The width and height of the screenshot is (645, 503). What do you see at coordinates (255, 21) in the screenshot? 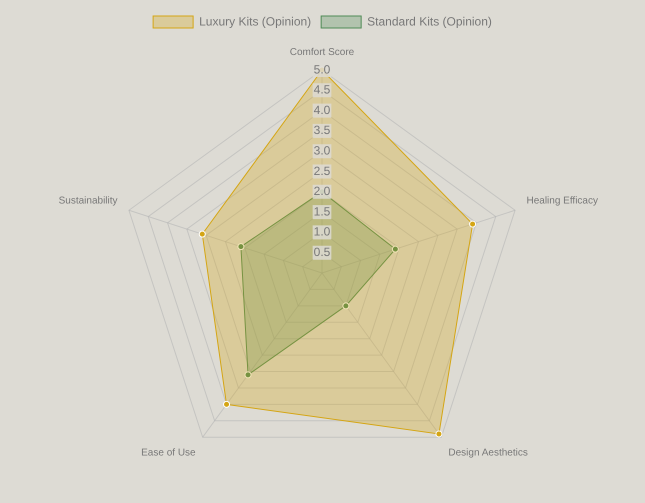
I see `legend-label: Luxury Kits (Opinion)` at bounding box center [255, 21].